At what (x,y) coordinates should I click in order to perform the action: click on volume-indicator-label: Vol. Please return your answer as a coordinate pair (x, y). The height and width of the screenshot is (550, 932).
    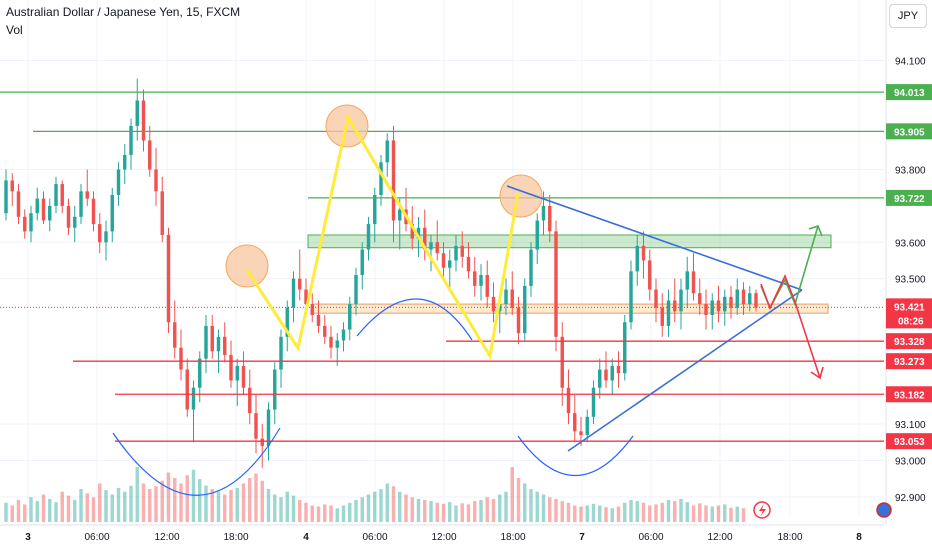
    Looking at the image, I should click on (14, 30).